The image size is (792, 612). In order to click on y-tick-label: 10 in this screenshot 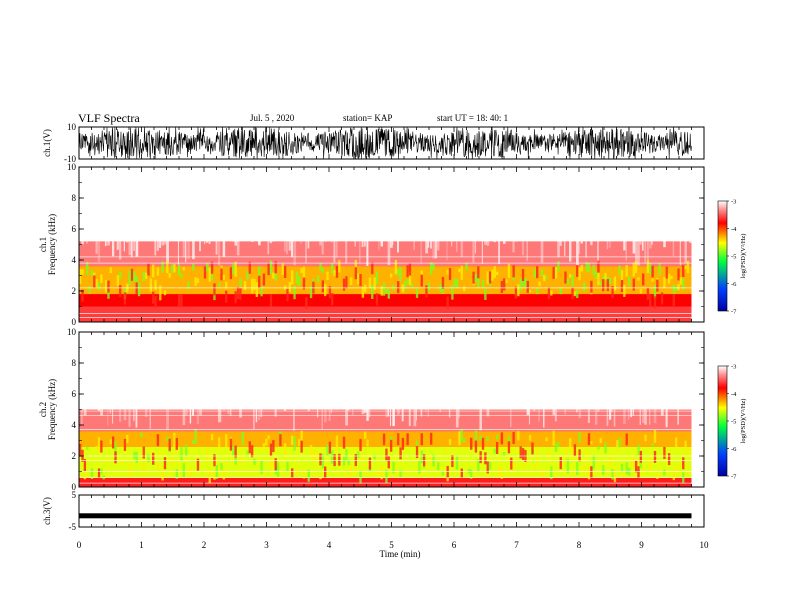, I will do `click(72, 332)`.